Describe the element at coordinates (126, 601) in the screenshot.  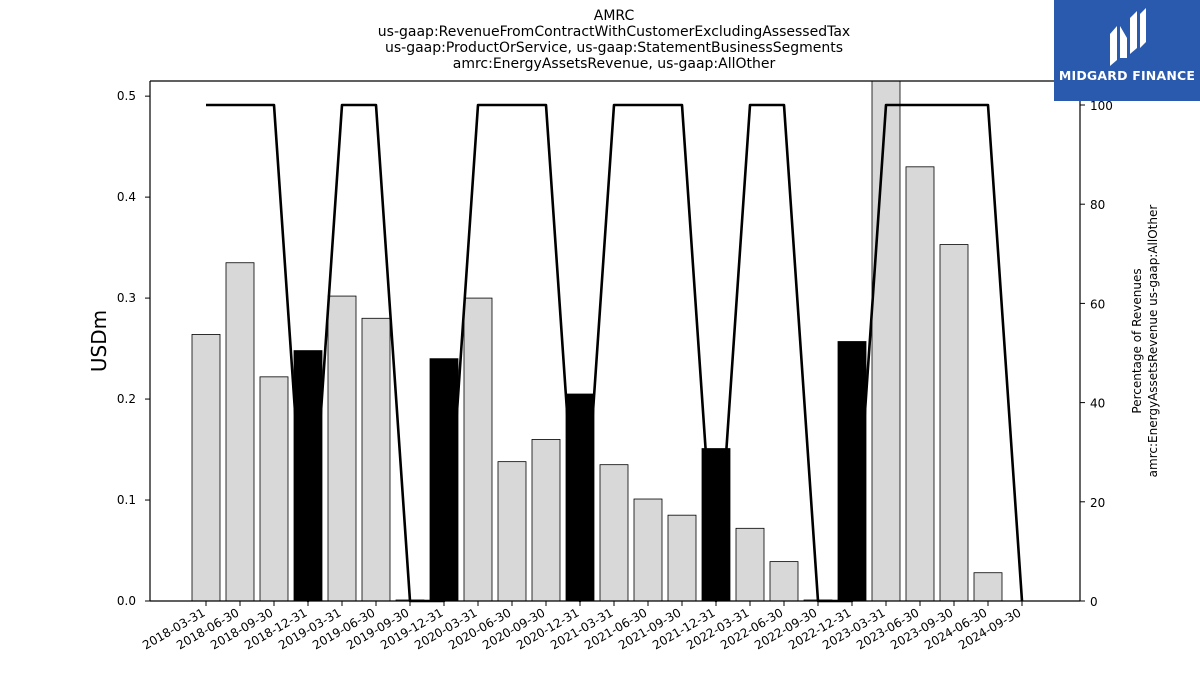
I see `y-tick-label: 0.0` at that location.